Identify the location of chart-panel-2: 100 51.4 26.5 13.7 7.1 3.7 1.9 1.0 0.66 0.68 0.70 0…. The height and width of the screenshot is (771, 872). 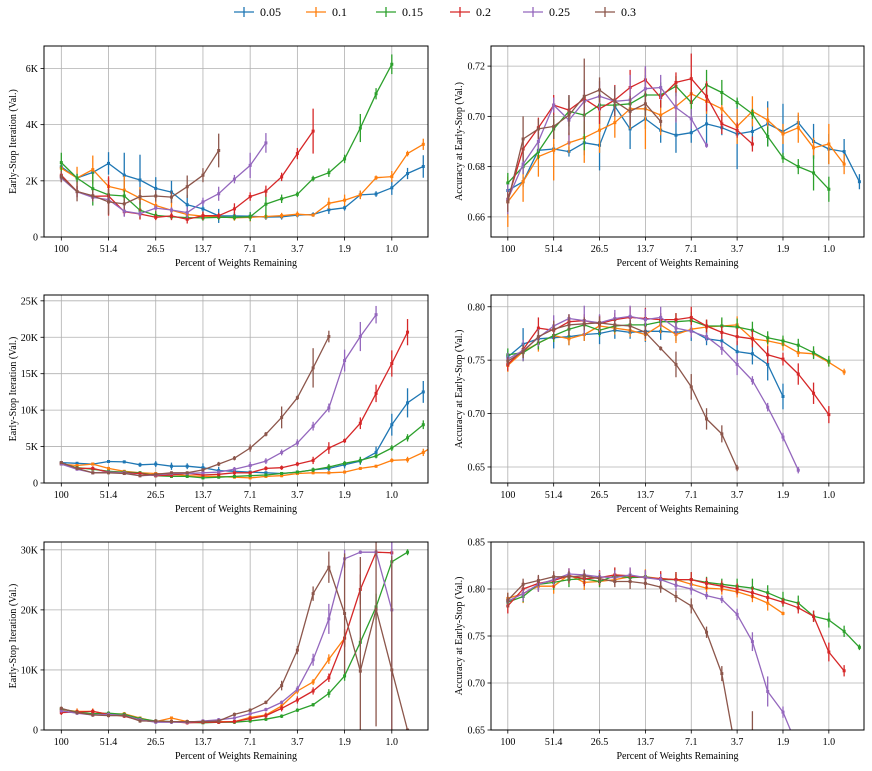
(659, 157).